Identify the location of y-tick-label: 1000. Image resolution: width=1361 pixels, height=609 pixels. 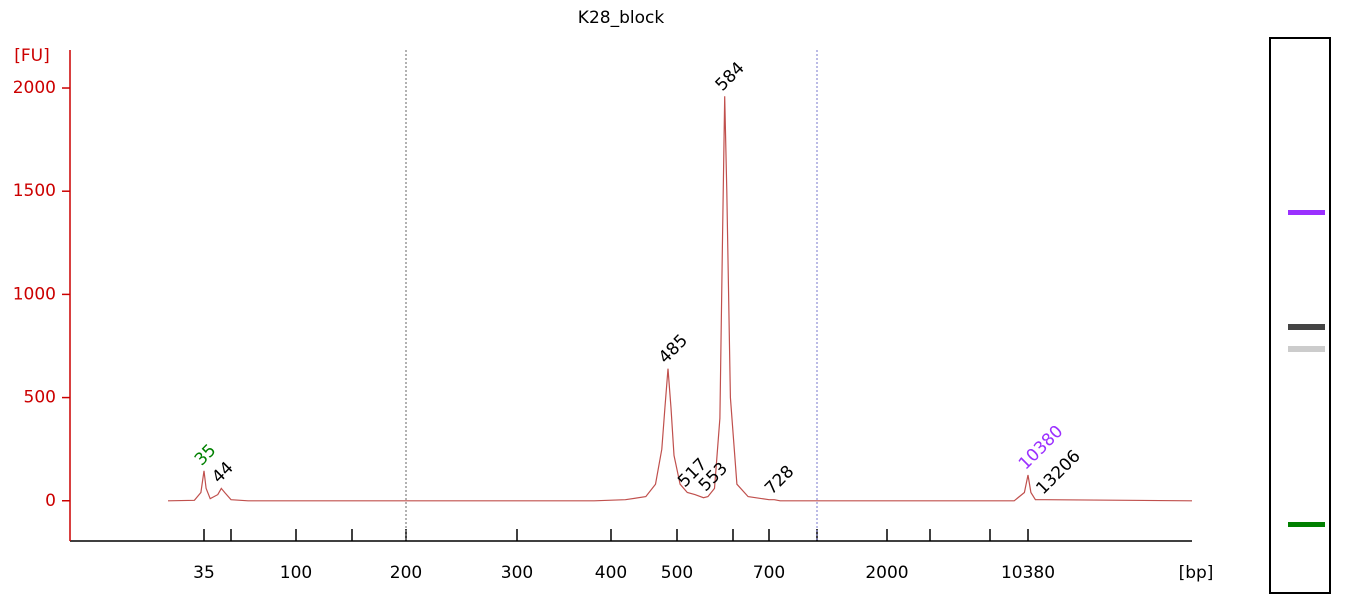
(34, 294).